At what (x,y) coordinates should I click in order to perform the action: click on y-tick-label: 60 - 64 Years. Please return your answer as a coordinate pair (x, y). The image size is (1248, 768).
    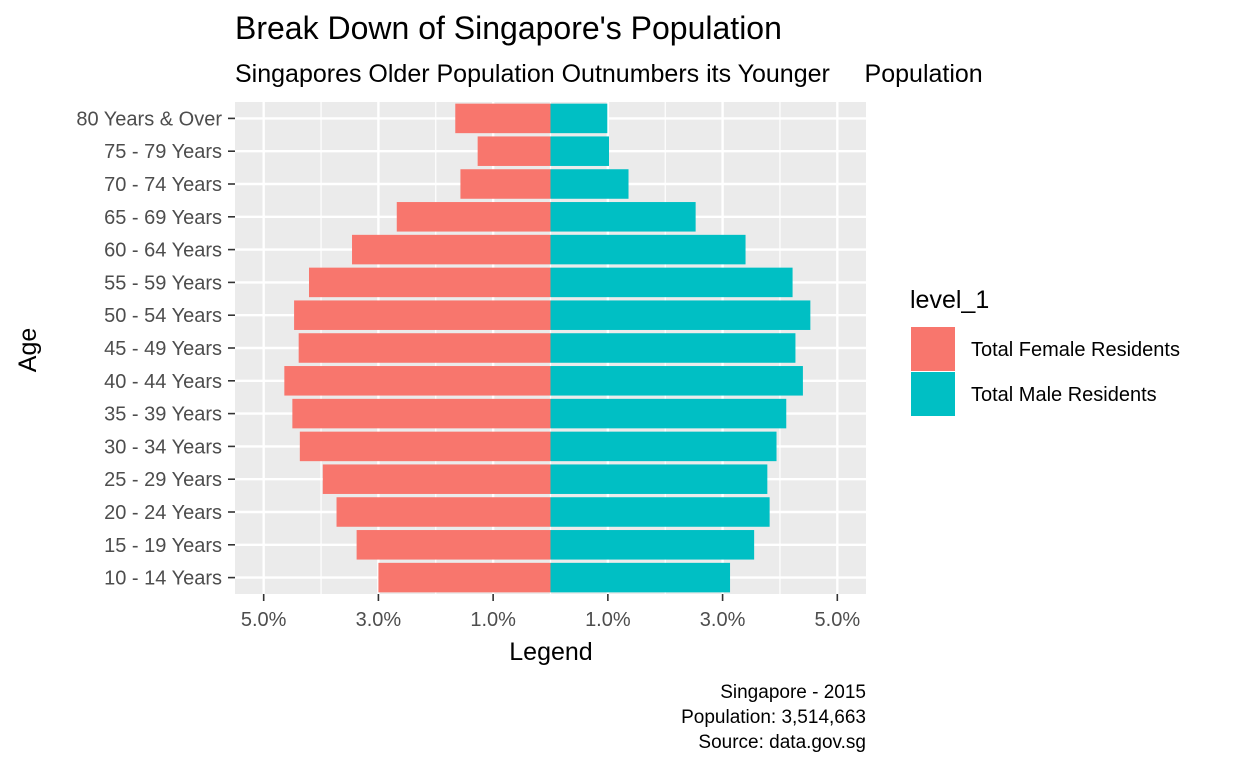
    Looking at the image, I should click on (163, 251).